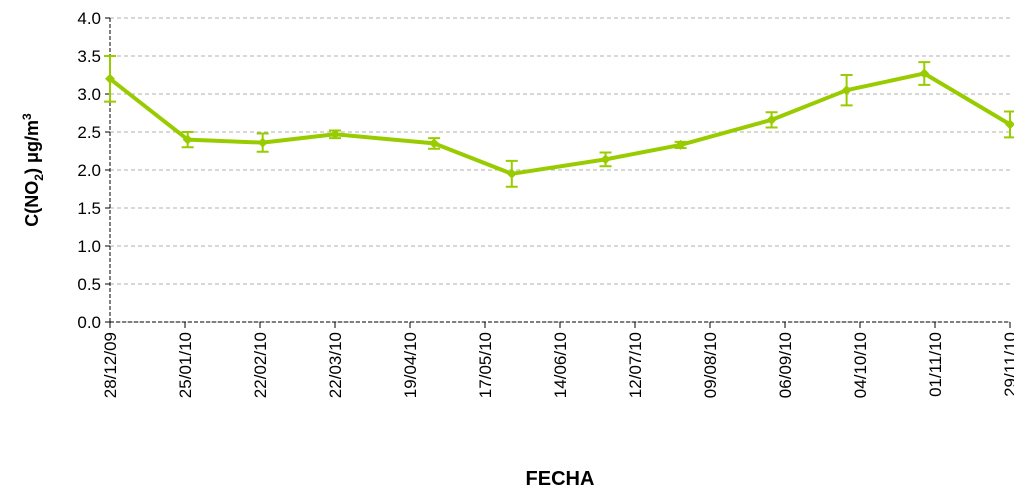 This screenshot has height=497, width=1014. Describe the element at coordinates (785, 365) in the screenshot. I see `x-tick-label: 06/09/10` at that location.